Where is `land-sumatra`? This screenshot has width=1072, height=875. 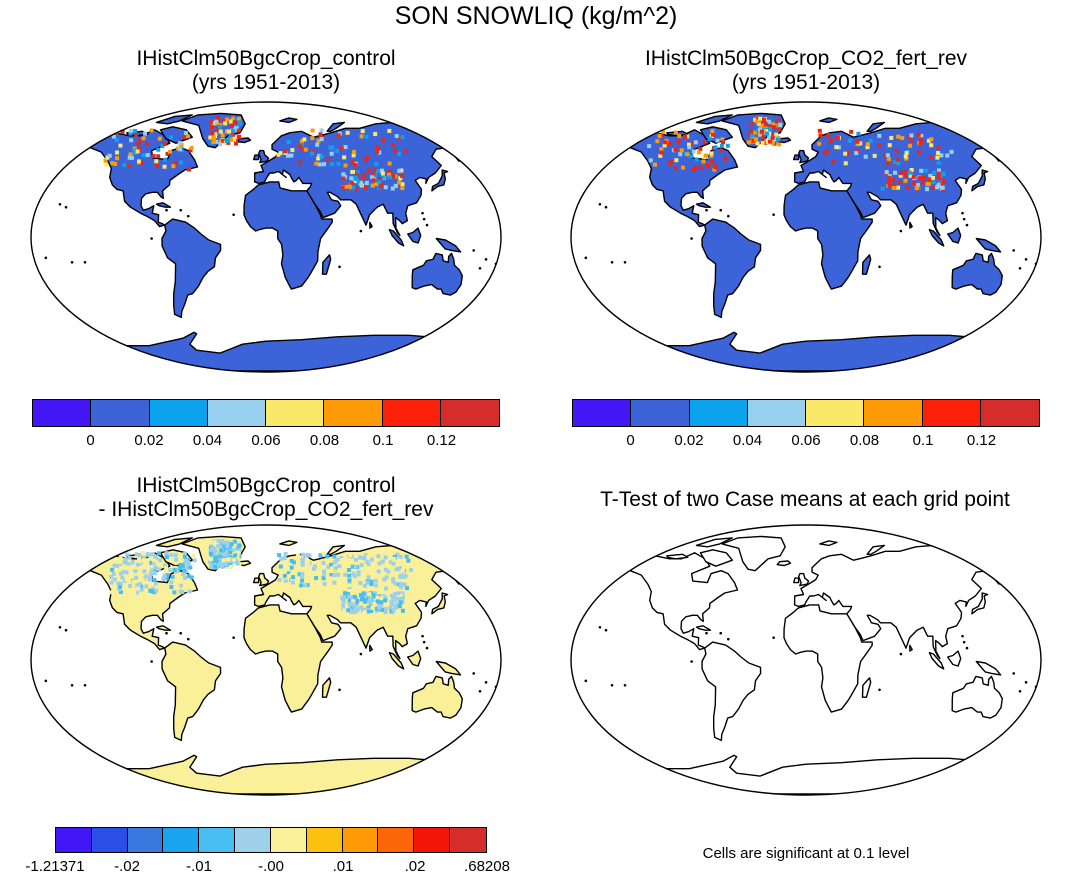
land-sumatra is located at coordinates (936, 237).